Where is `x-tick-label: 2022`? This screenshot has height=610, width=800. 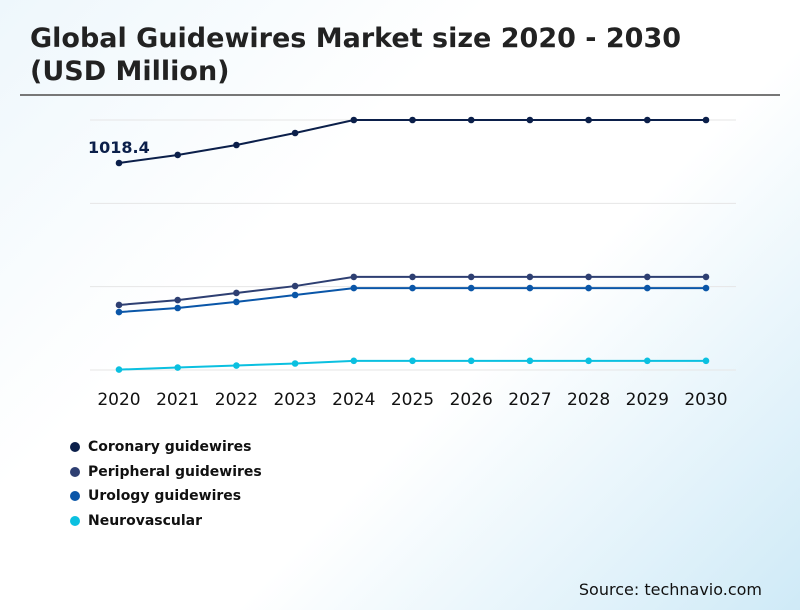 x-tick-label: 2022 is located at coordinates (236, 400).